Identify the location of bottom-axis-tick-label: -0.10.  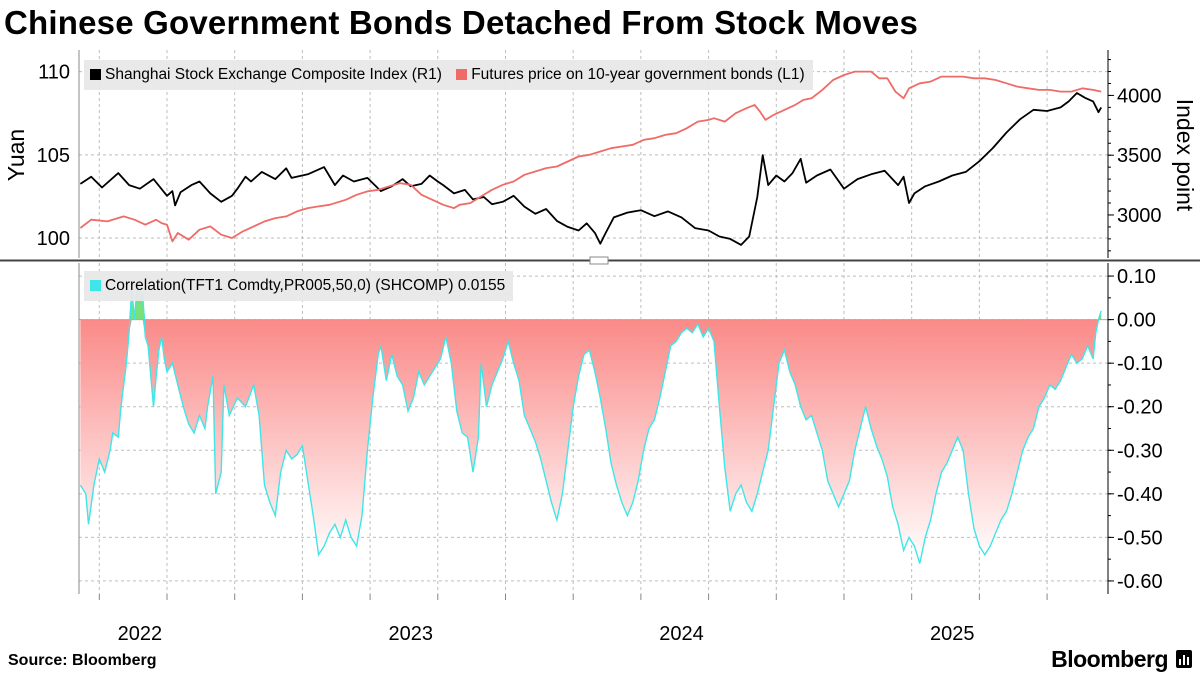
(1140, 364).